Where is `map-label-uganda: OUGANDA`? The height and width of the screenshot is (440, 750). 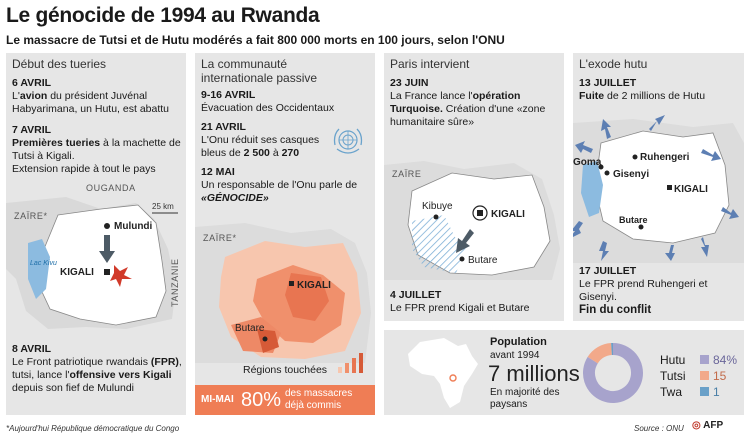 map-label-uganda: OUGANDA is located at coordinates (111, 188).